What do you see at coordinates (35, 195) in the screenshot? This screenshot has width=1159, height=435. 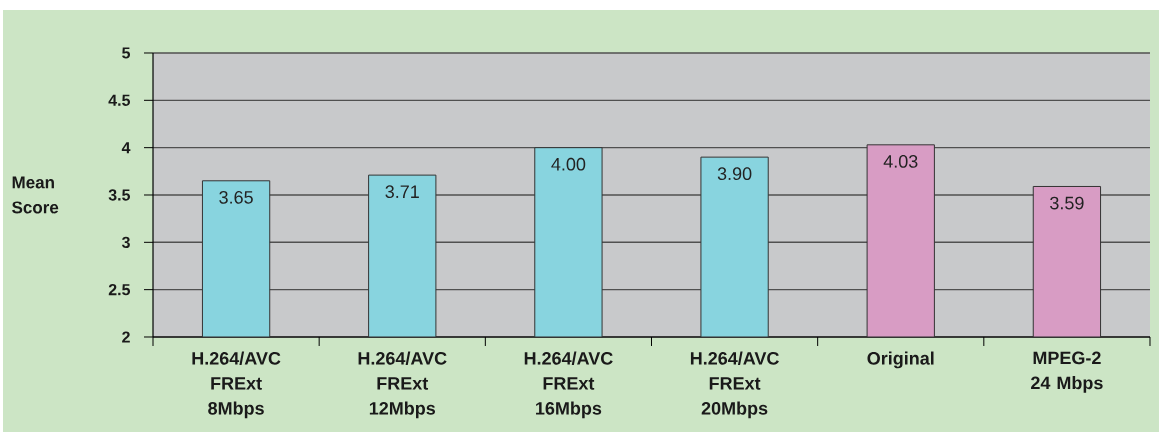 I see `y-axis-title: Mean Score` at bounding box center [35, 195].